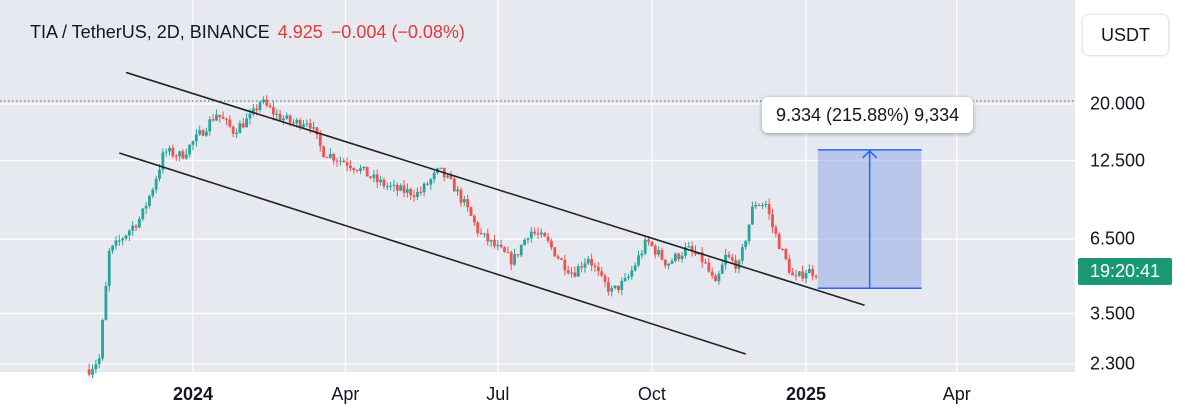  What do you see at coordinates (651, 394) in the screenshot?
I see `time-tick-label: Oct` at bounding box center [651, 394].